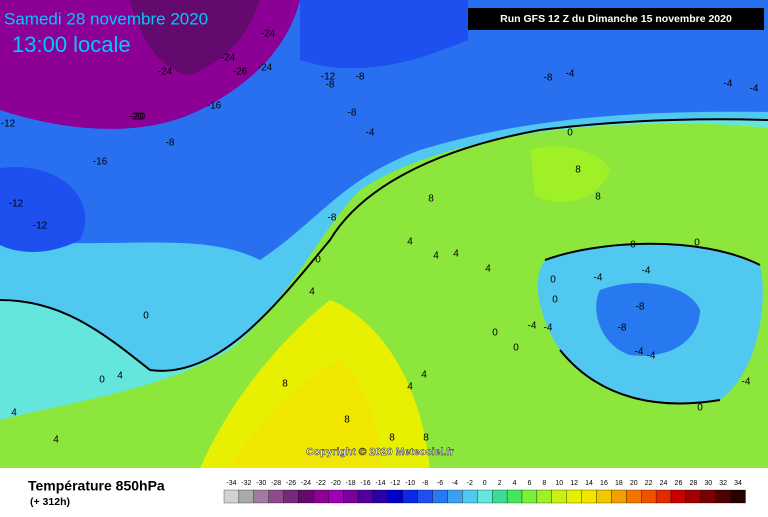 The width and height of the screenshot is (768, 517). Describe the element at coordinates (240, 72) in the screenshot. I see `contour-label: -26` at that location.